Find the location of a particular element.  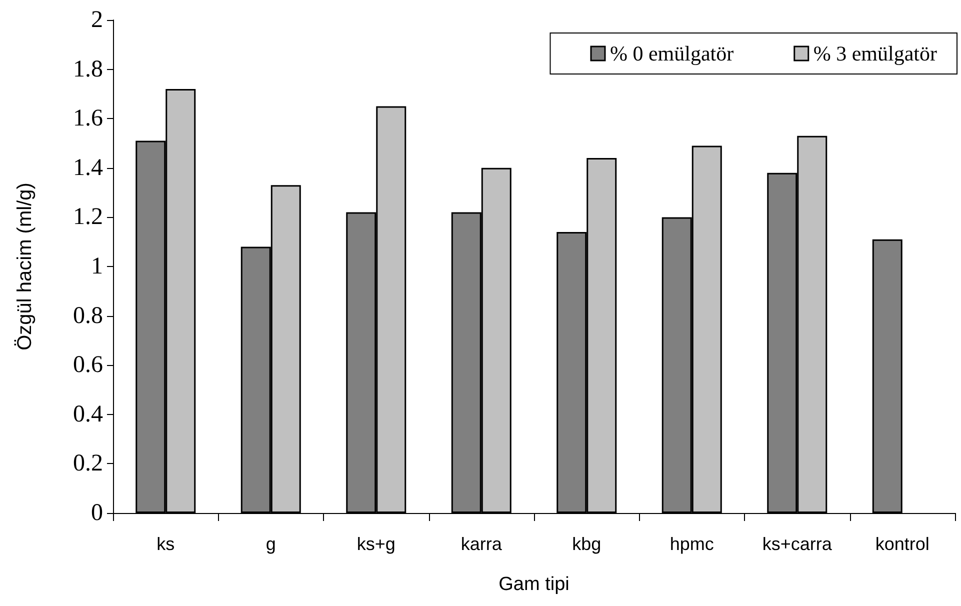

x-tick-label: ks is located at coordinates (165, 544).